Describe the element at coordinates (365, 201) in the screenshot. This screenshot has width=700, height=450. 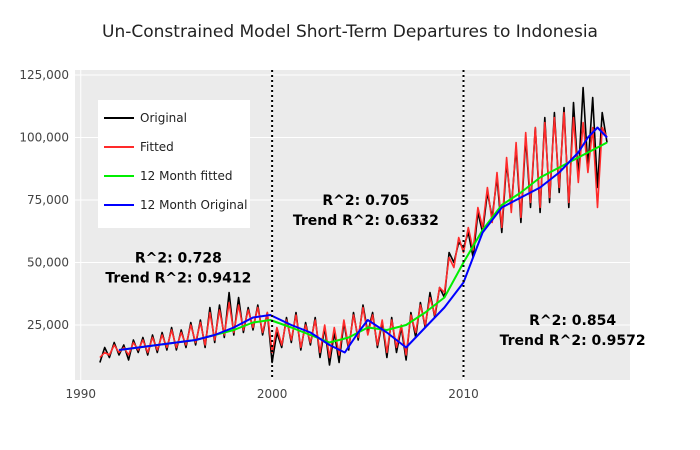
I see `annotation-text: R^2: 0.705` at that location.